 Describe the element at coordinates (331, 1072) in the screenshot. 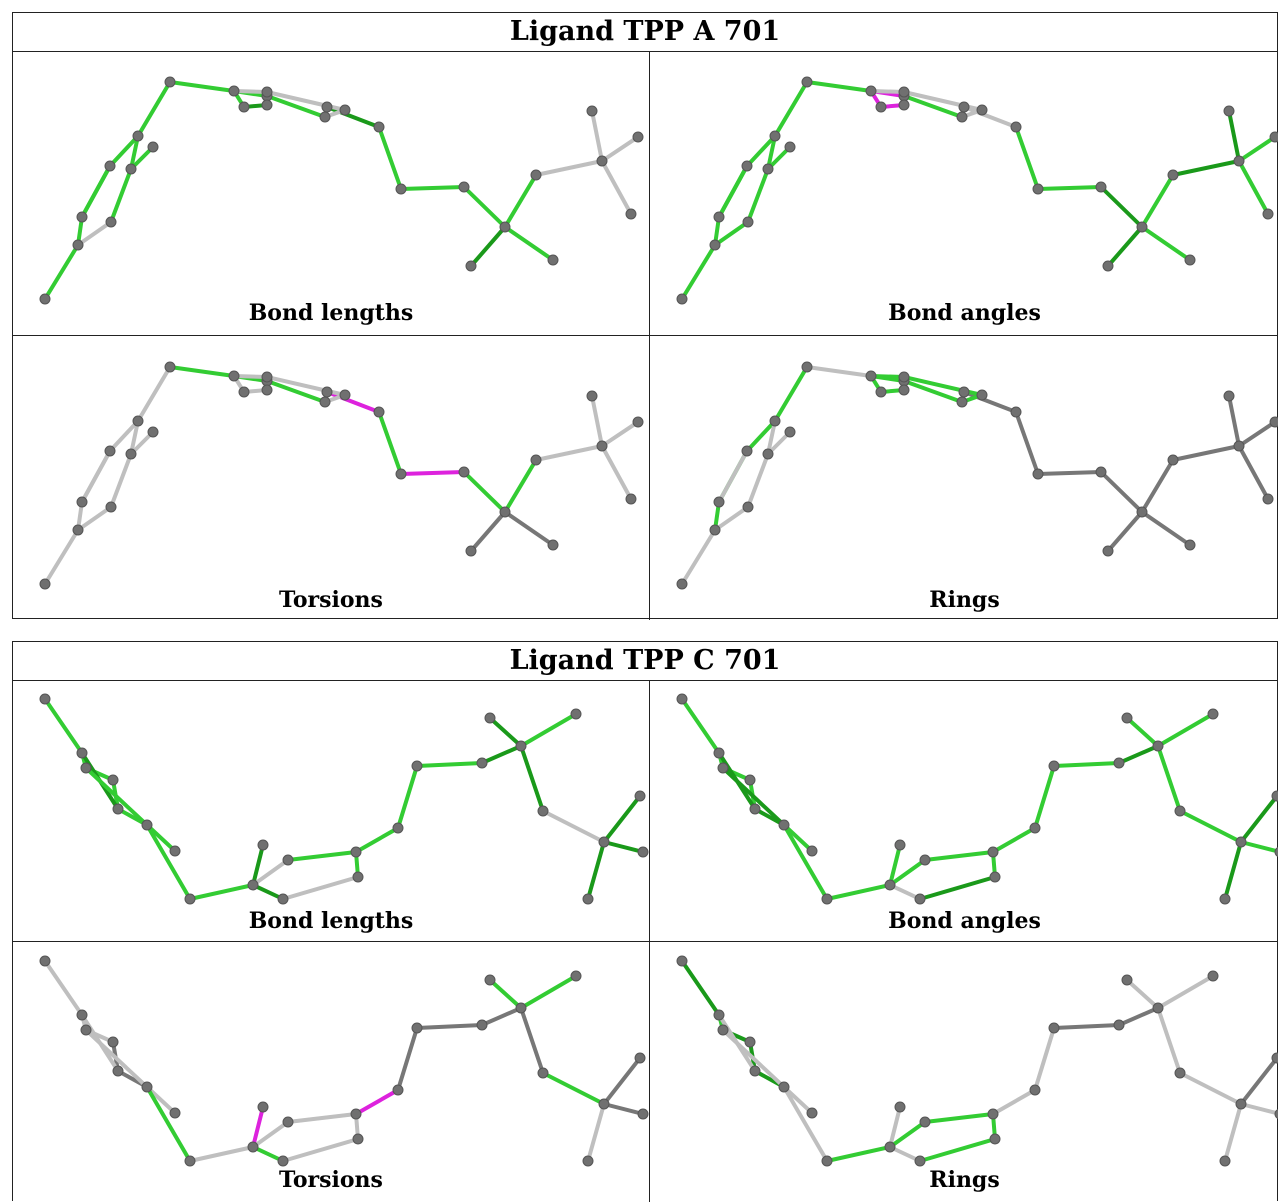

I see `panel-torsions: Torsions` at that location.